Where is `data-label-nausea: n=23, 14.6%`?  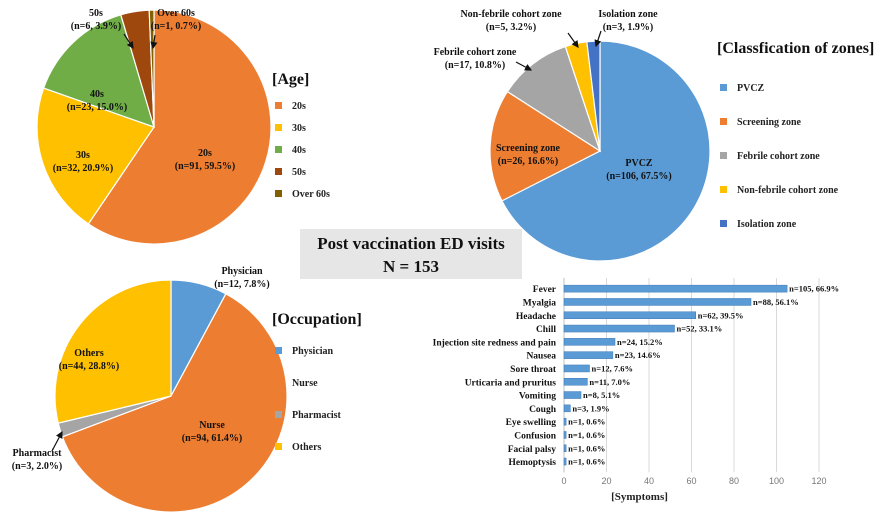 data-label-nausea: n=23, 14.6% is located at coordinates (638, 355).